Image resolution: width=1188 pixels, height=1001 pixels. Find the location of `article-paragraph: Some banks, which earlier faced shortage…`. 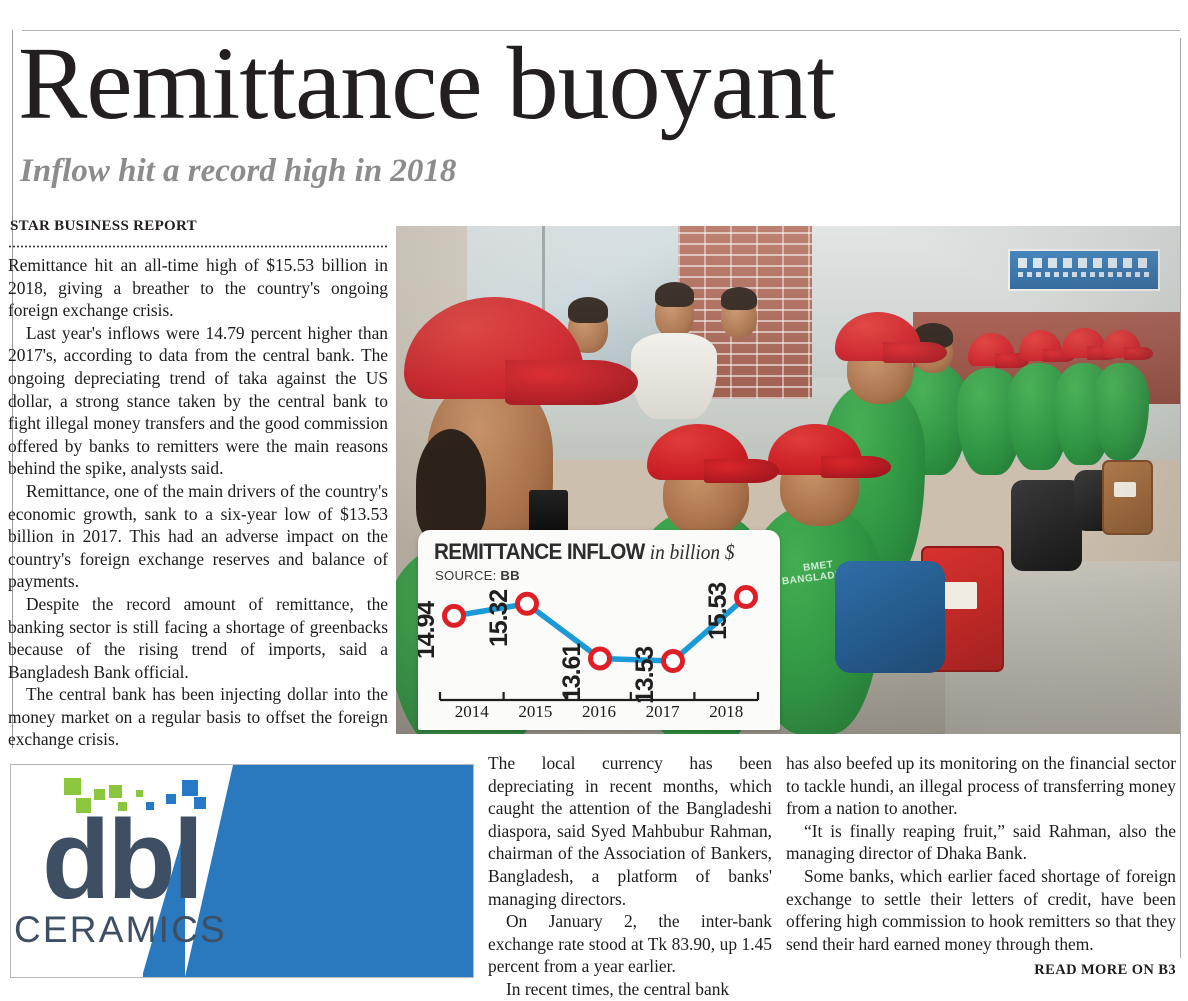

article-paragraph: Some banks, which earlier faced shortage… is located at coordinates (981, 909).